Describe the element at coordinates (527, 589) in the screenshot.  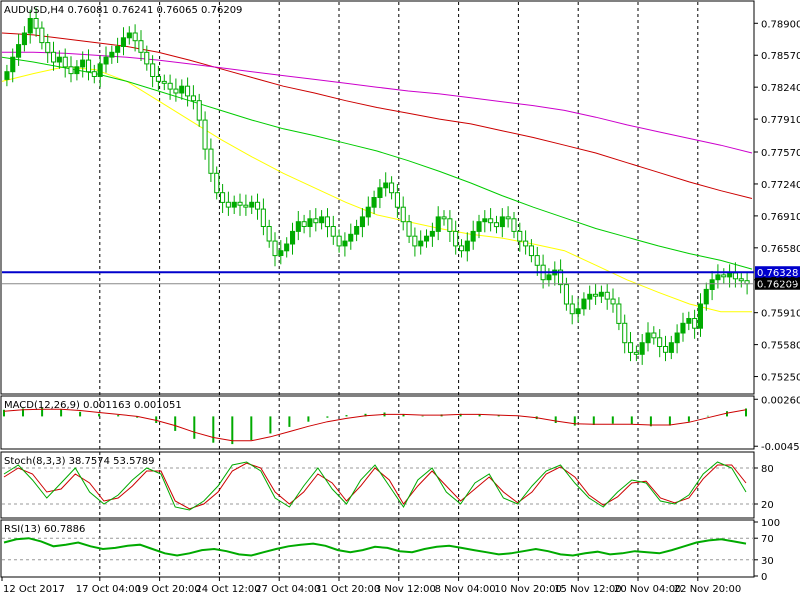
I see `time-tick-label: 10 Nov 20:00` at that location.